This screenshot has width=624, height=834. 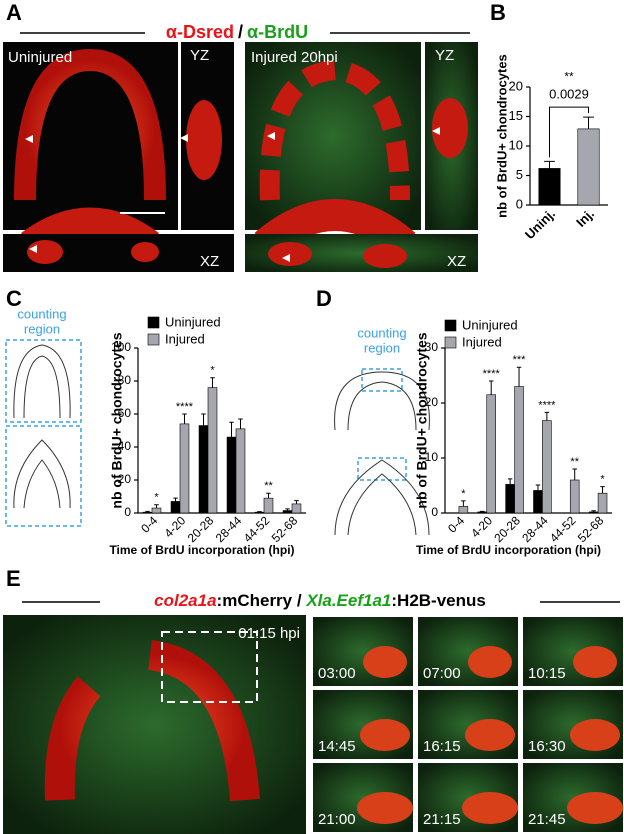 I want to click on time-label: 21:00, so click(x=337, y=819).